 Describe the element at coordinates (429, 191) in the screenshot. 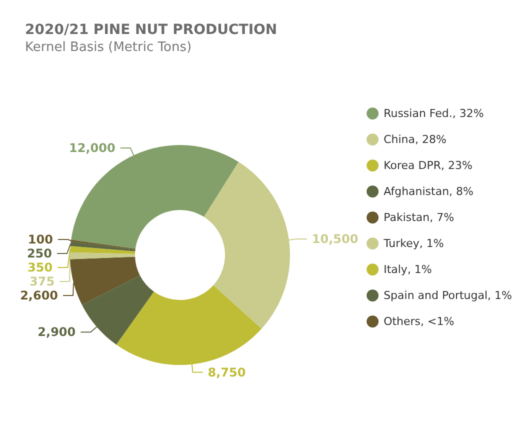

I see `legend-label: Afghanistan, 8%` at that location.